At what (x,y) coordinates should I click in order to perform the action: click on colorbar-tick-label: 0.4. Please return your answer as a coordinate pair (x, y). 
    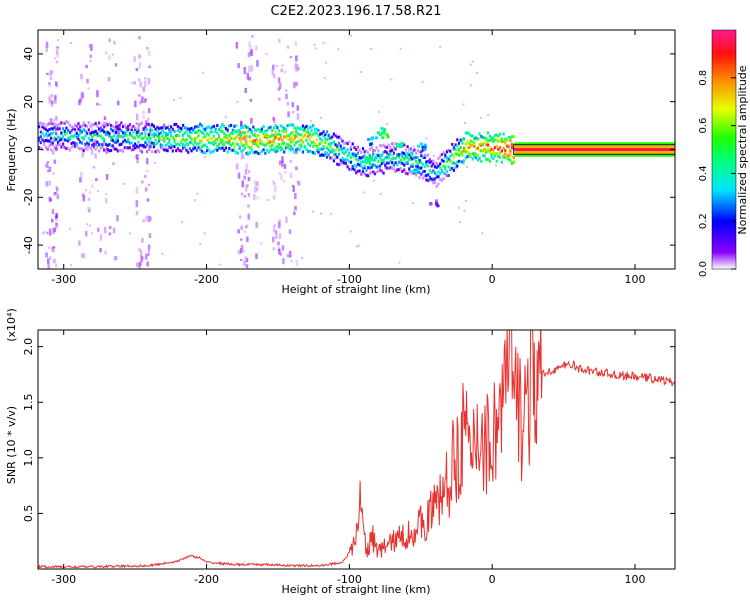
    Looking at the image, I should click on (703, 173).